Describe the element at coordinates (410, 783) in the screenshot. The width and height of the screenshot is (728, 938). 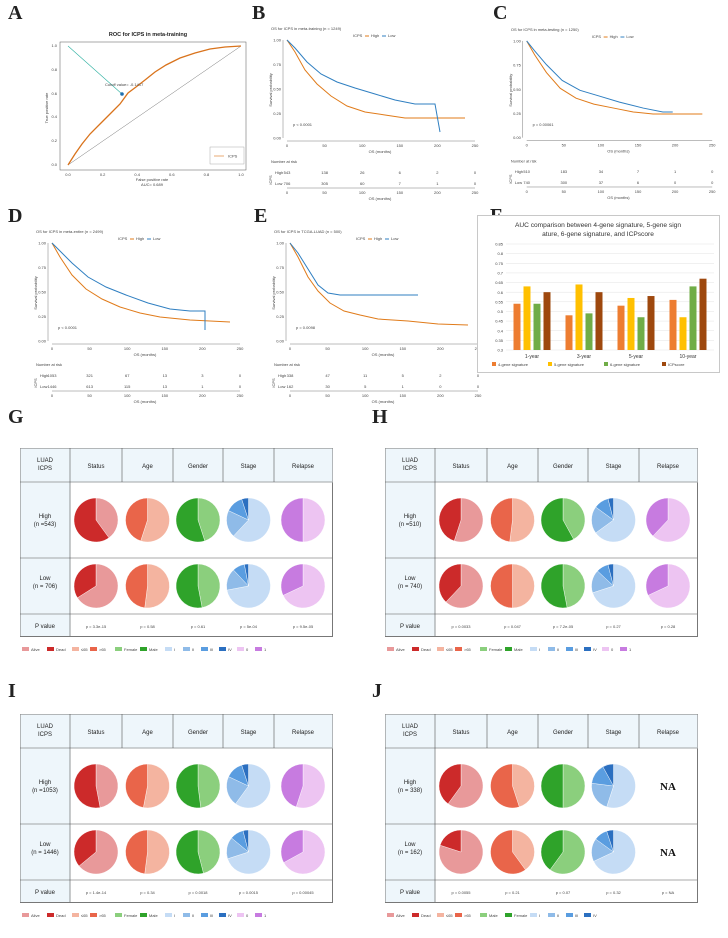
I see `pie-table-high-label: High` at that location.